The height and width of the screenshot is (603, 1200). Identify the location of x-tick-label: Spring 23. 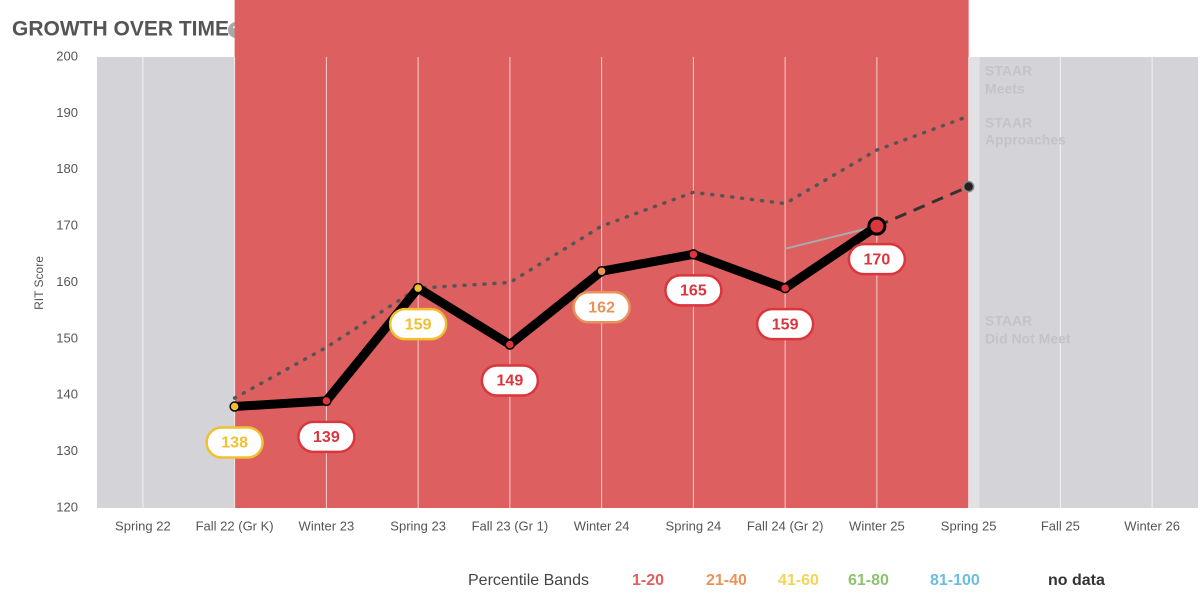
(418, 525).